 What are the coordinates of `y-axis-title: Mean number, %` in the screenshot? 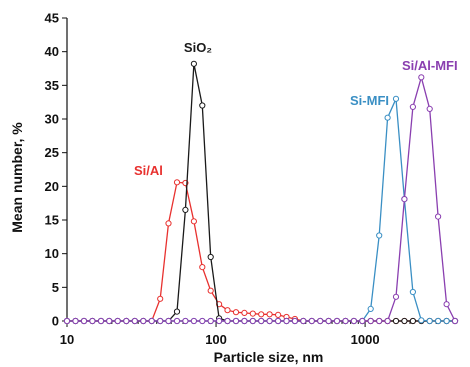 It's located at (17, 177).